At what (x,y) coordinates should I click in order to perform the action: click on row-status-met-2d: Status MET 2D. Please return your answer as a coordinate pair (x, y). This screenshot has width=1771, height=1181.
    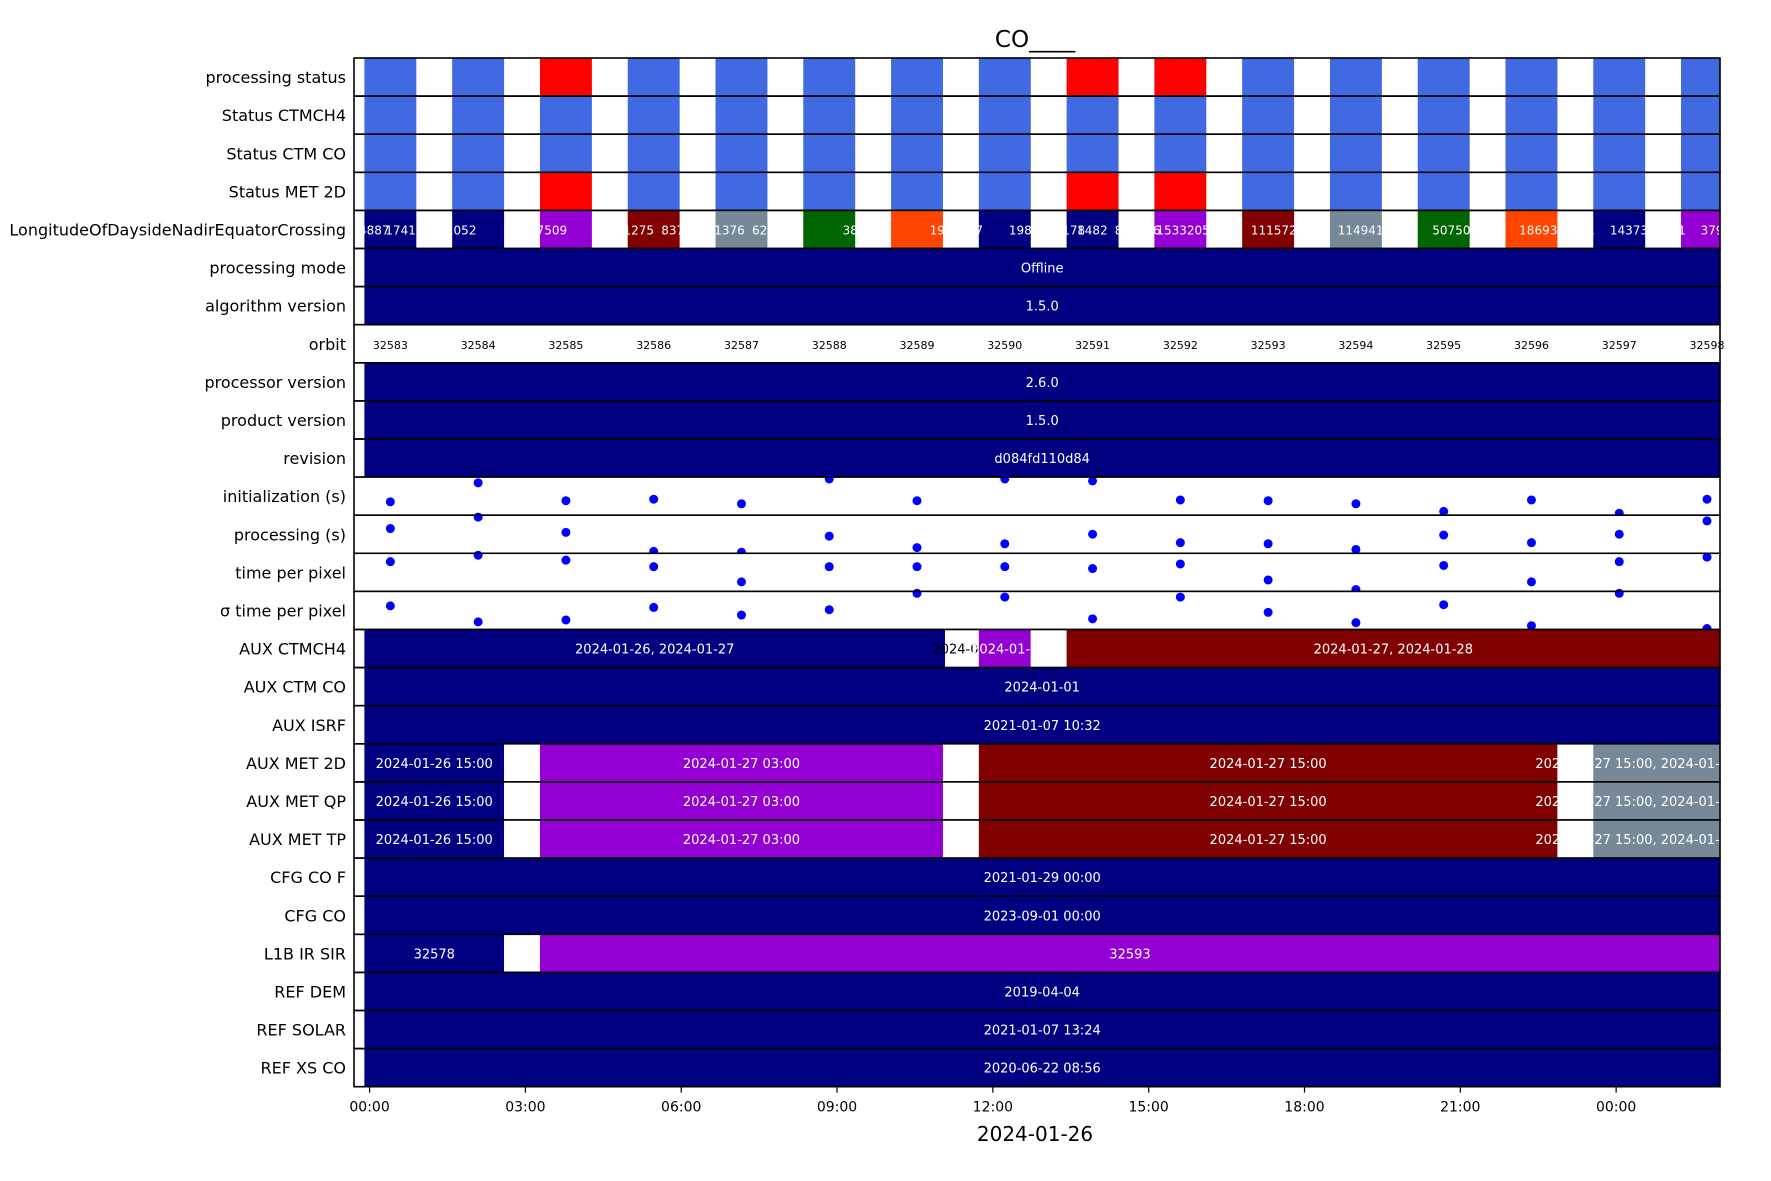
    Looking at the image, I should click on (975, 191).